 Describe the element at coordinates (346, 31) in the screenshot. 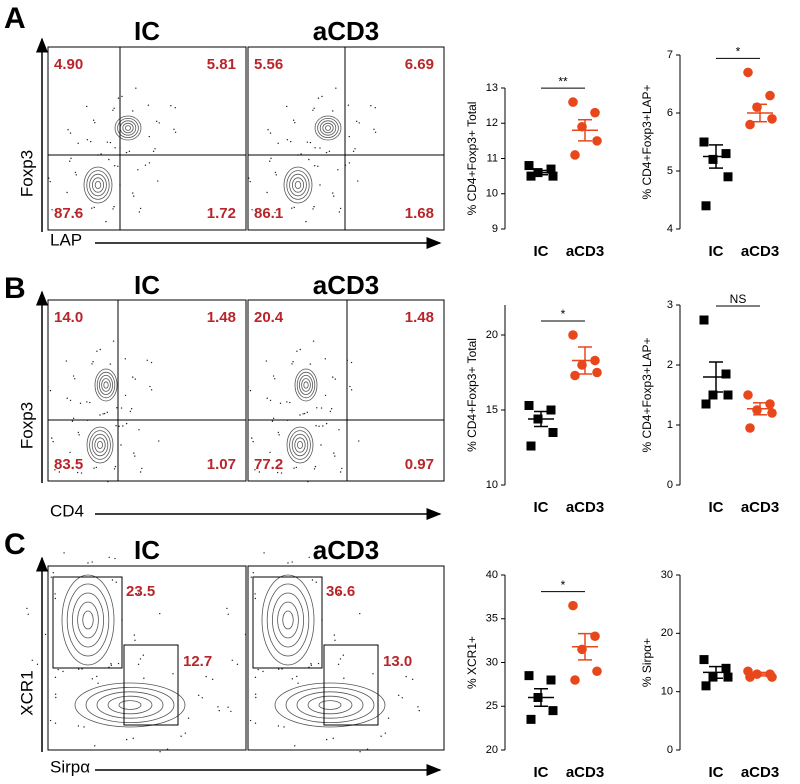

I see `plot-title: aCD3` at that location.